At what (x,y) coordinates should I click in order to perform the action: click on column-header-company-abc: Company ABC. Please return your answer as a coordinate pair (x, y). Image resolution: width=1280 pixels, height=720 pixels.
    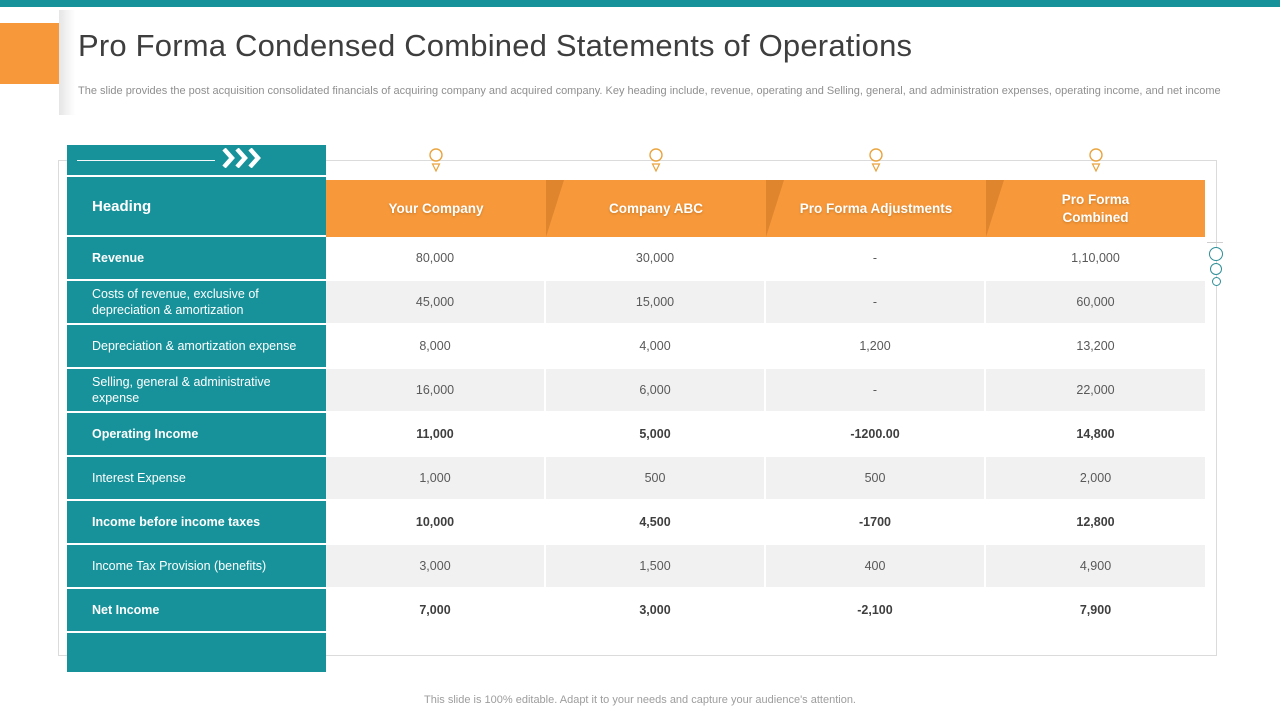
    Looking at the image, I should click on (656, 208).